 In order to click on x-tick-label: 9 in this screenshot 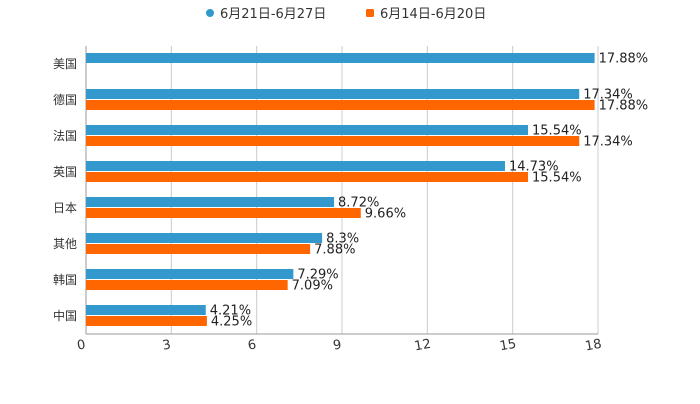, I will do `click(337, 345)`.